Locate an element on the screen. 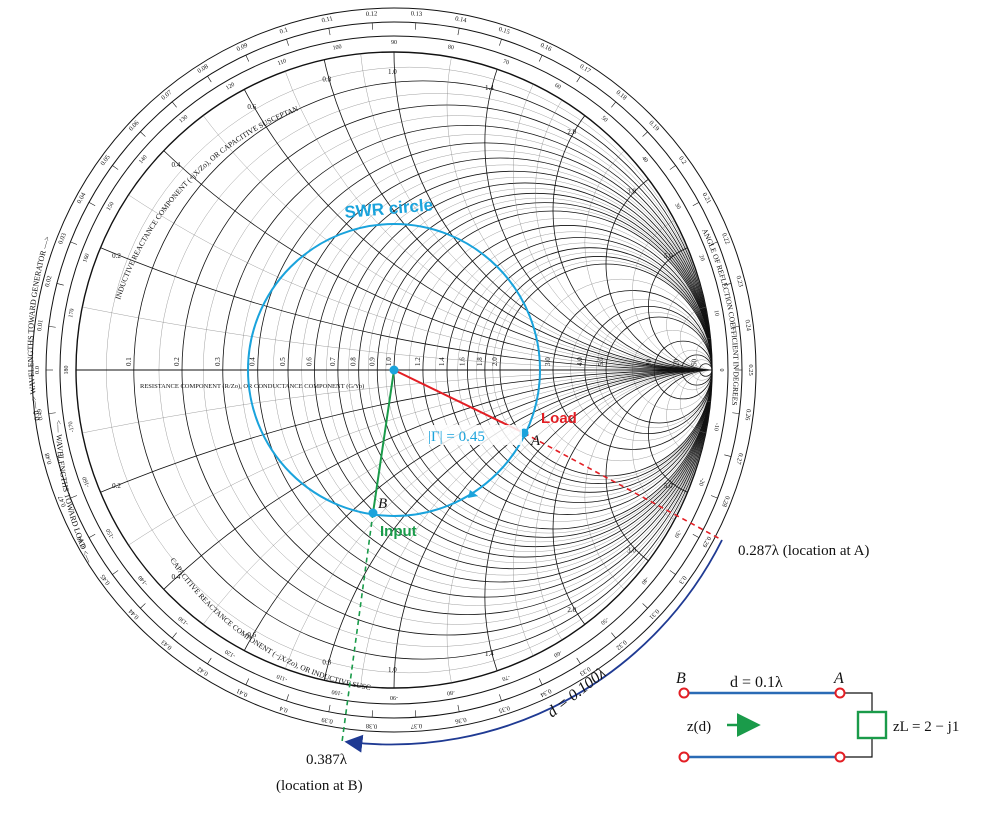 Image resolution: width=1000 pixels, height=815 pixels. wavelength-tick-label: 0.23 is located at coordinates (739, 281).